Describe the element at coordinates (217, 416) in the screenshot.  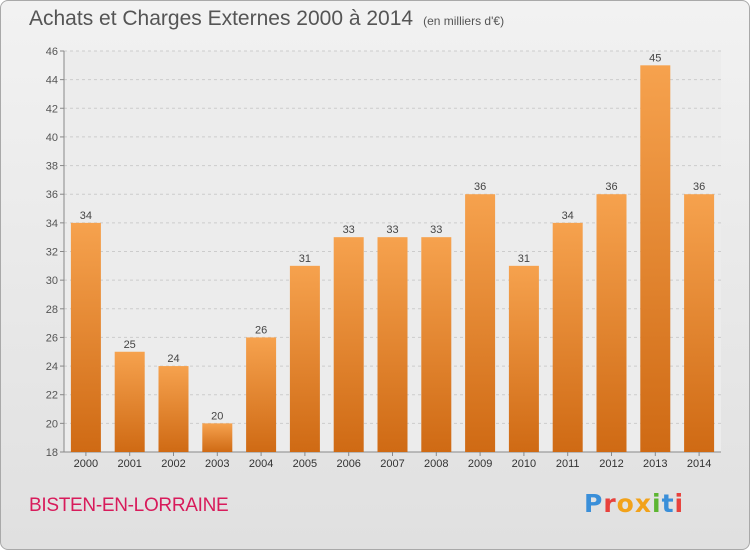
I see `data-label-2003: 20` at that location.